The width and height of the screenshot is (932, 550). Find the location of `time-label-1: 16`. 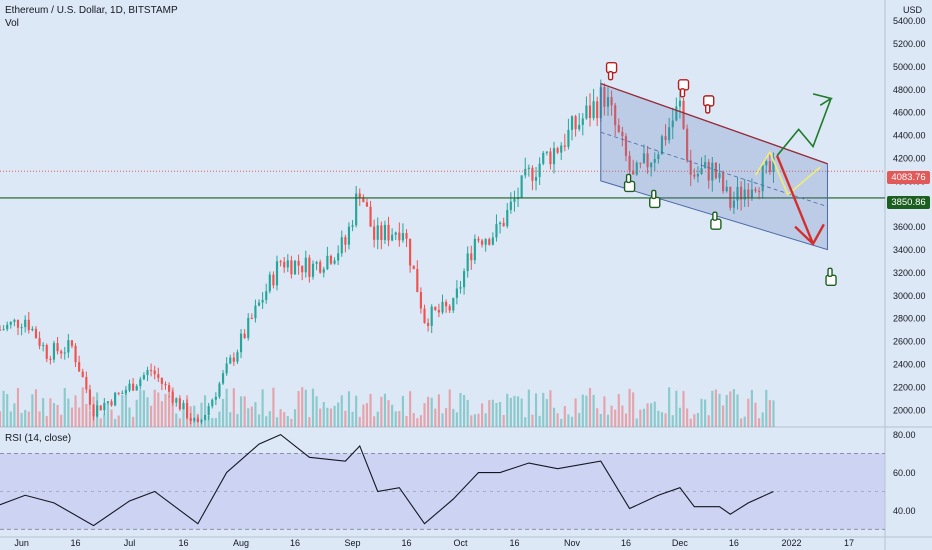

time-label-1: 16 is located at coordinates (76, 543).